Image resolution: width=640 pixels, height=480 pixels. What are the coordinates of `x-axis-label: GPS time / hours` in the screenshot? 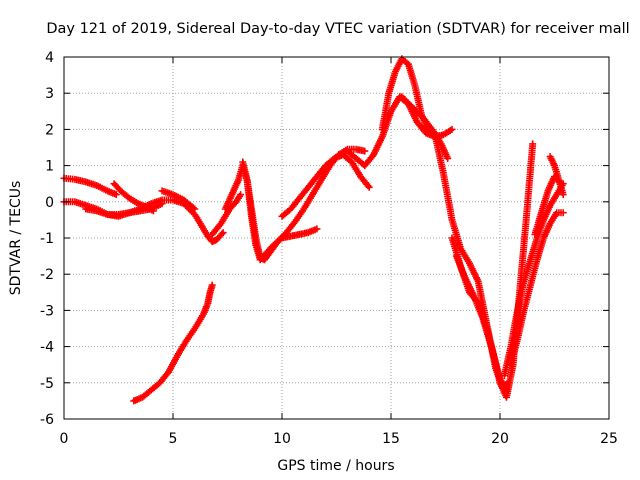 It's located at (335, 466).